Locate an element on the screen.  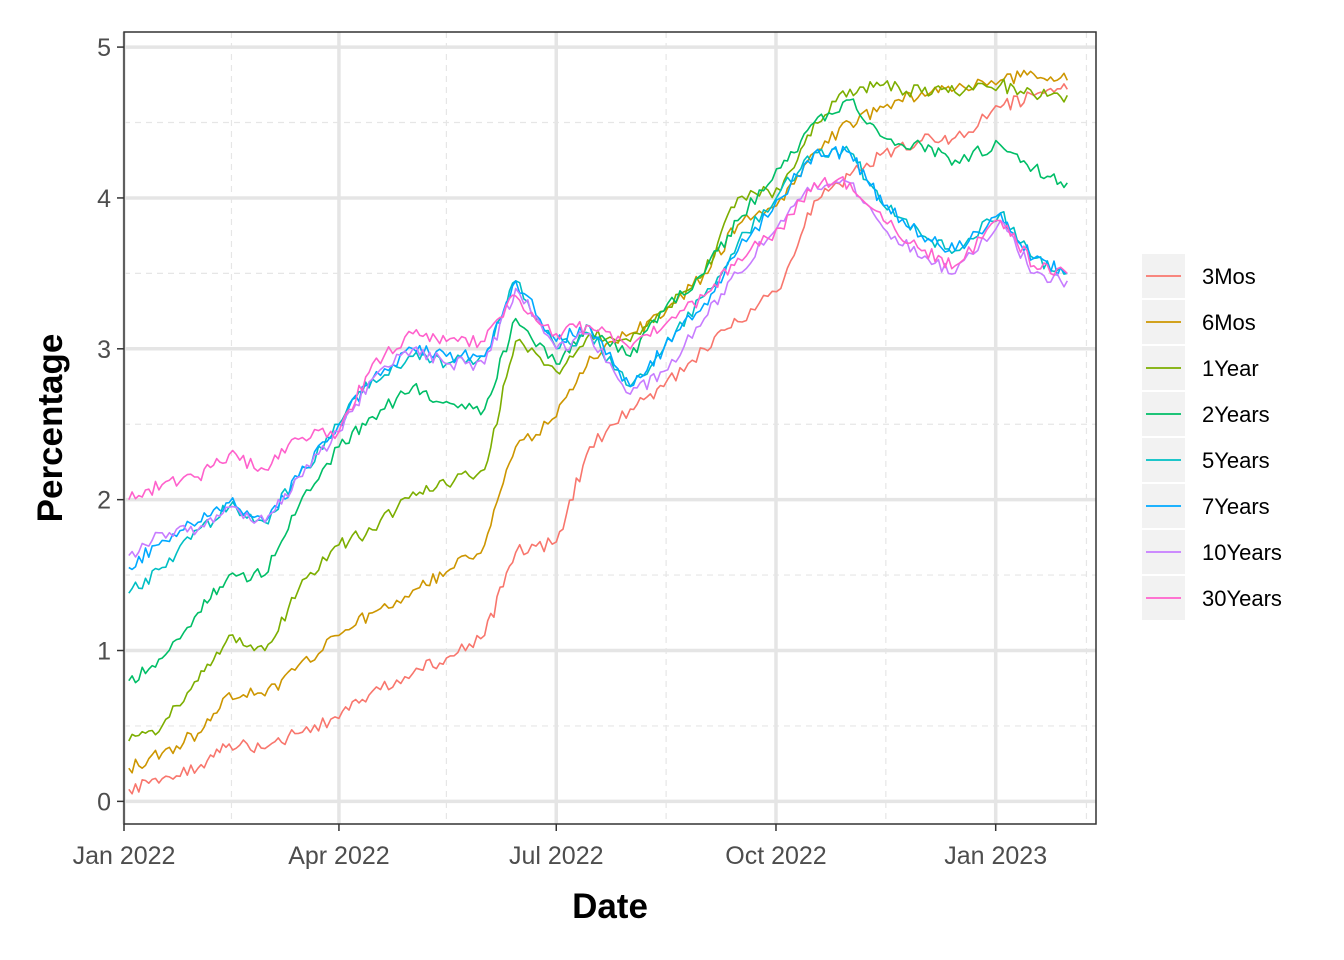
y-tick-label: 5 is located at coordinates (104, 48).